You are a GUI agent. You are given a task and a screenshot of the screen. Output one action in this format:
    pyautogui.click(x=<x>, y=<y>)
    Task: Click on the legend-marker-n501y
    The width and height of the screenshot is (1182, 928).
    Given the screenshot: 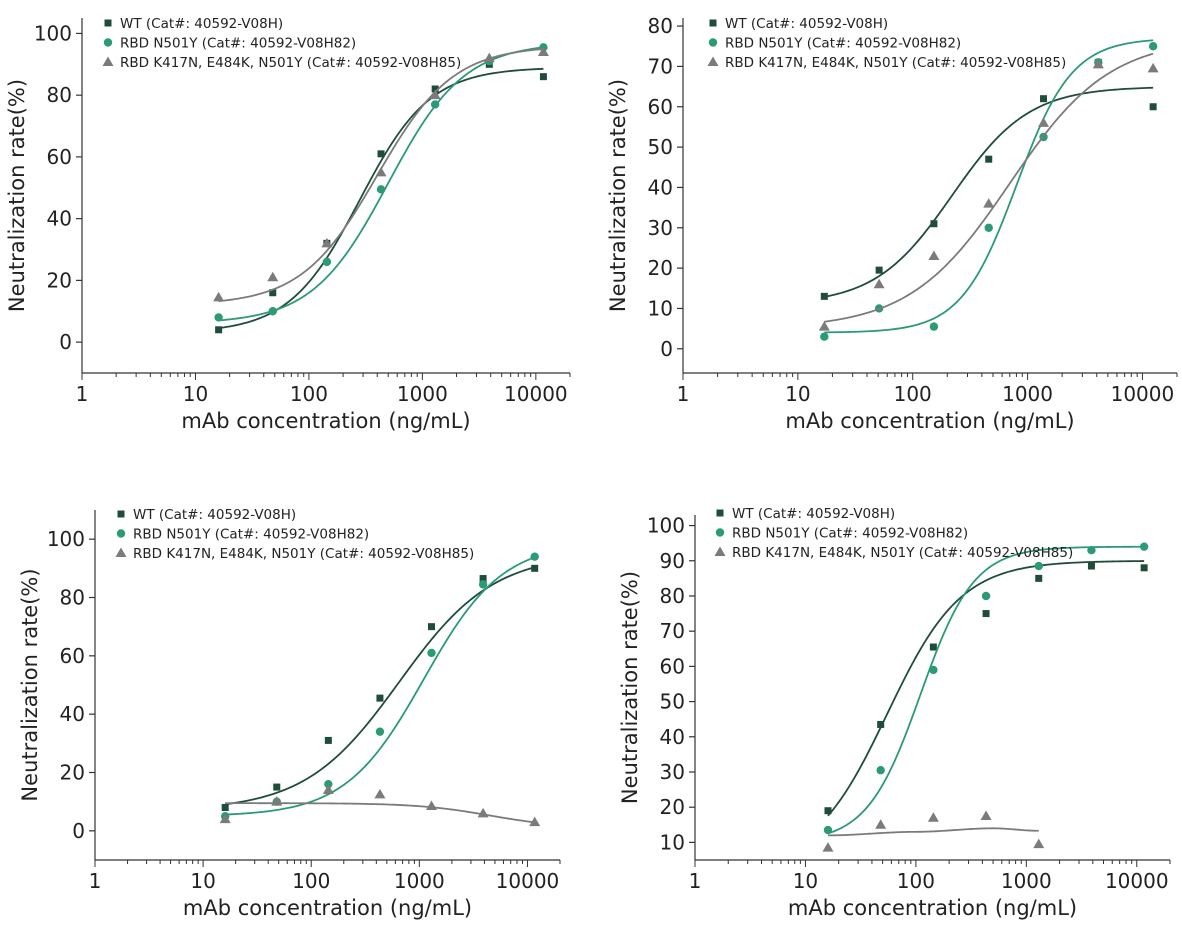 What is the action you would take?
    pyautogui.click(x=720, y=532)
    